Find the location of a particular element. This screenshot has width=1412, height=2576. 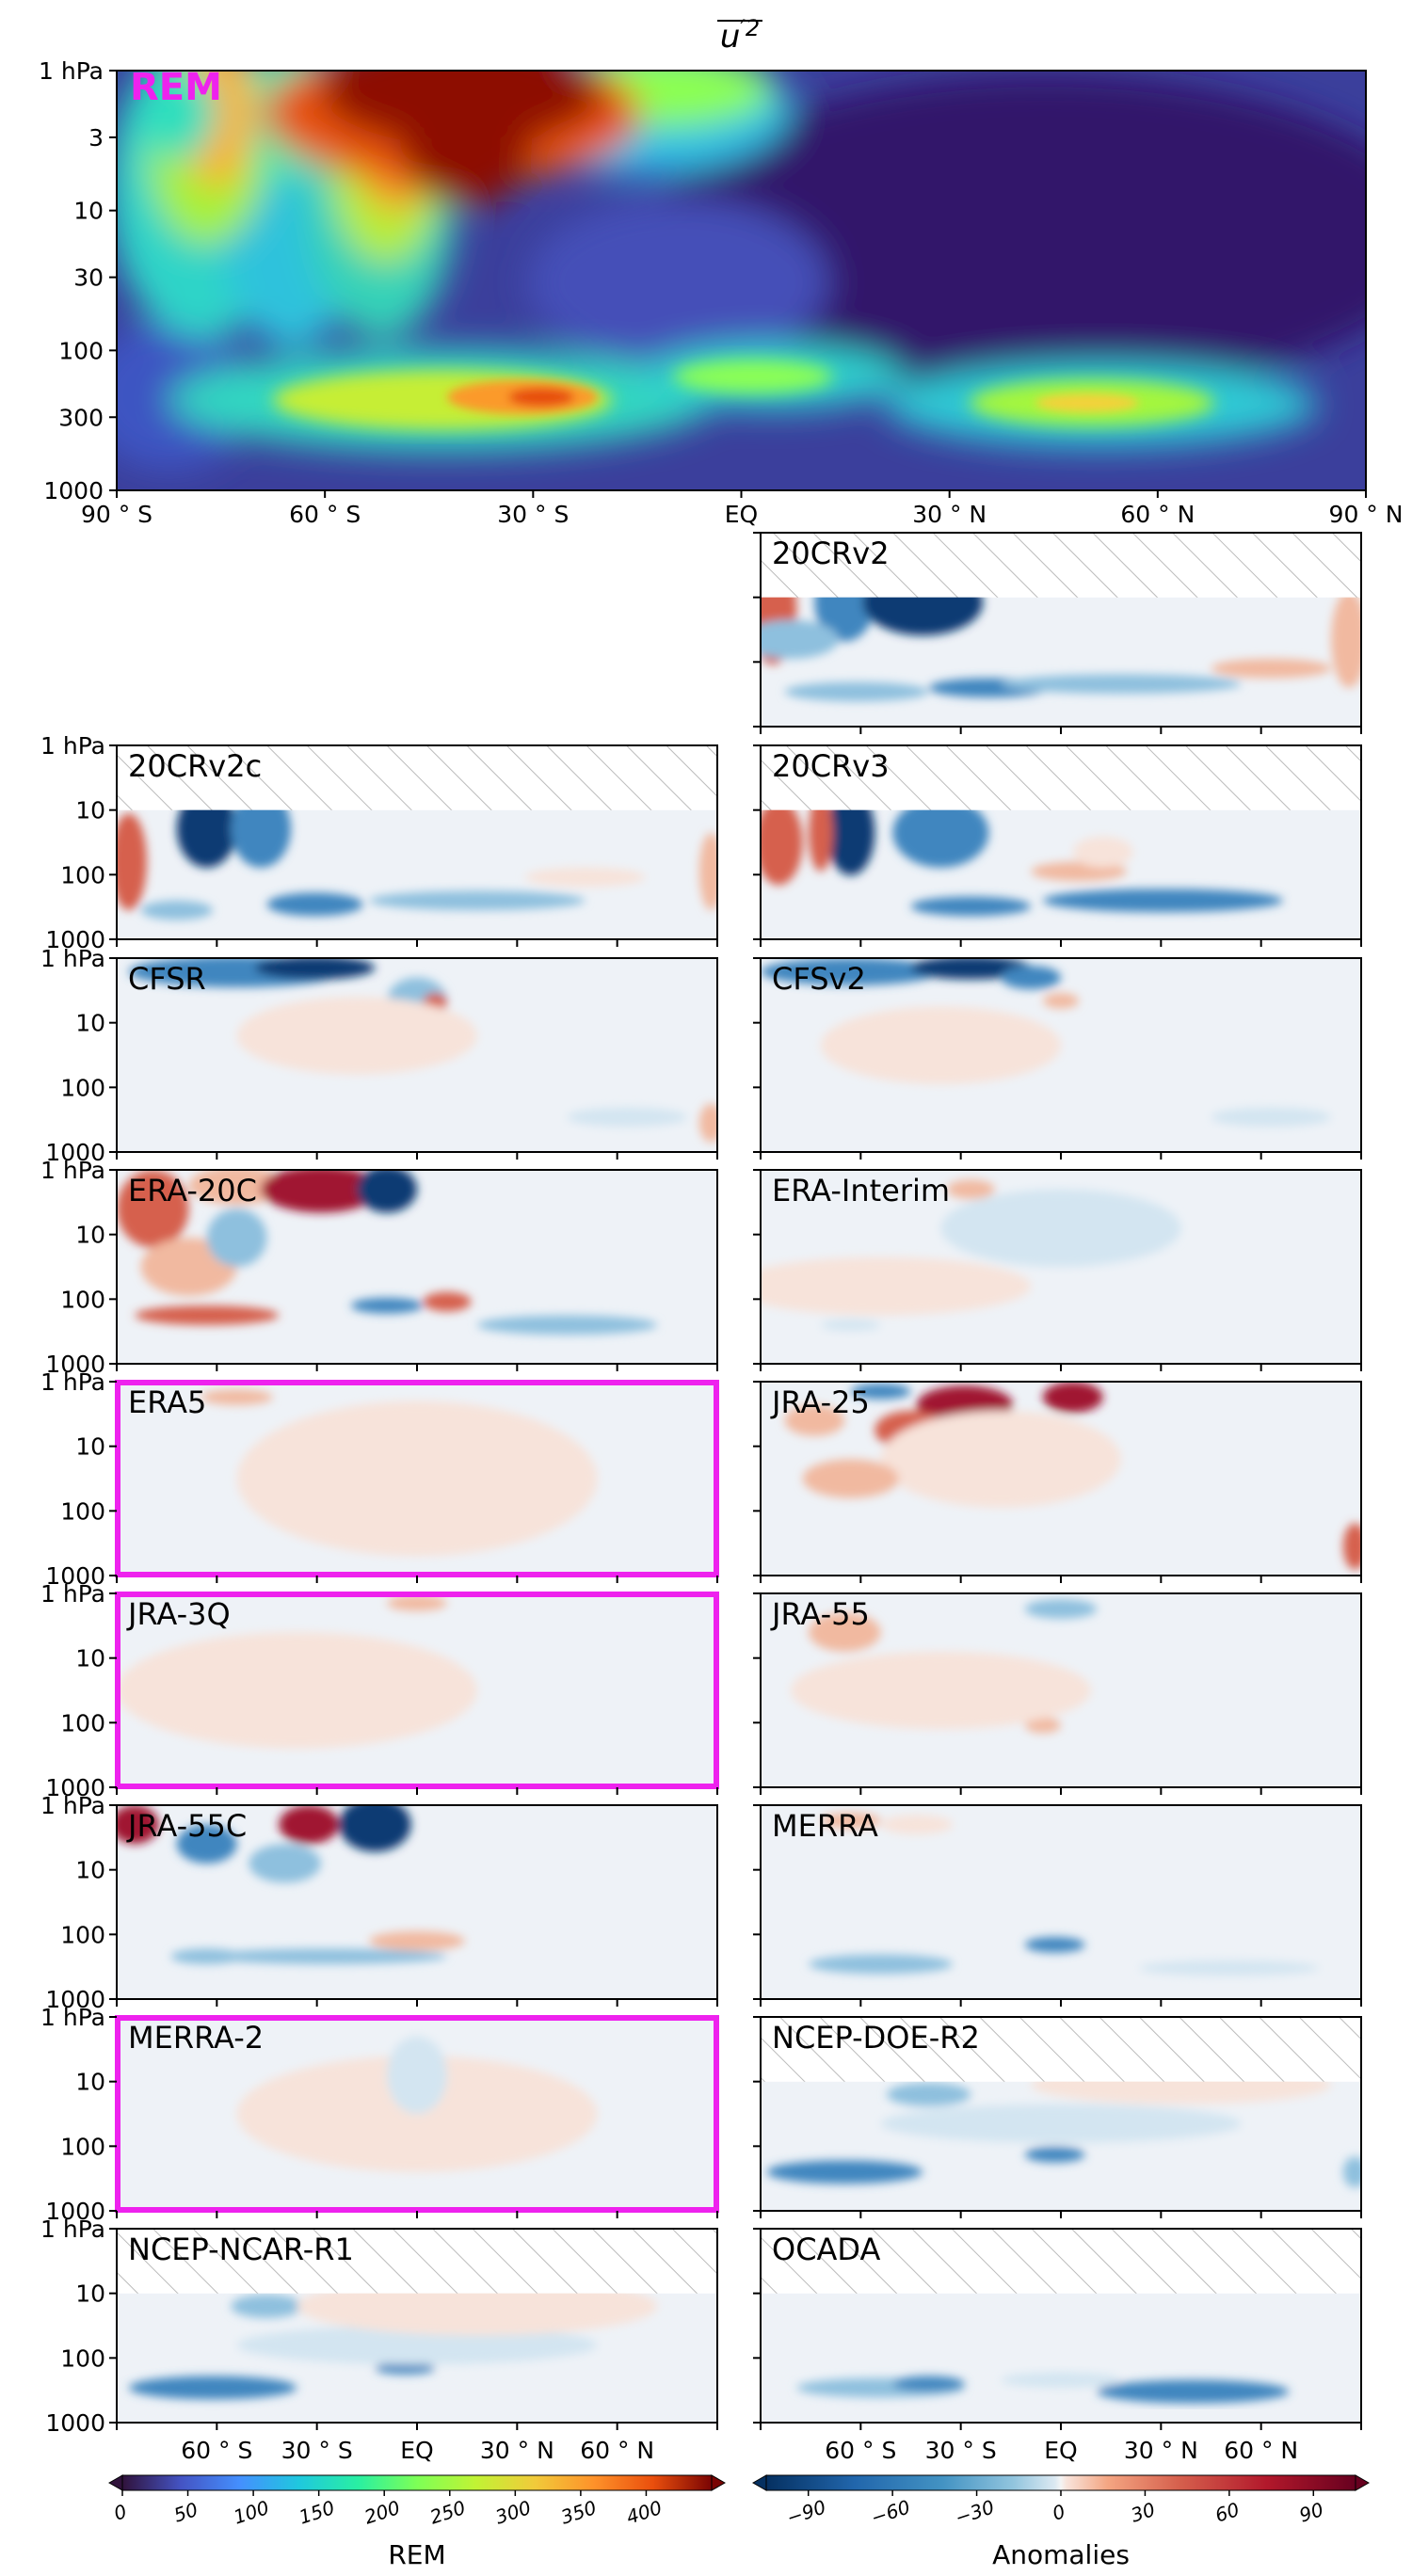

colorbar-tick-label: 60 is located at coordinates (1227, 2512).